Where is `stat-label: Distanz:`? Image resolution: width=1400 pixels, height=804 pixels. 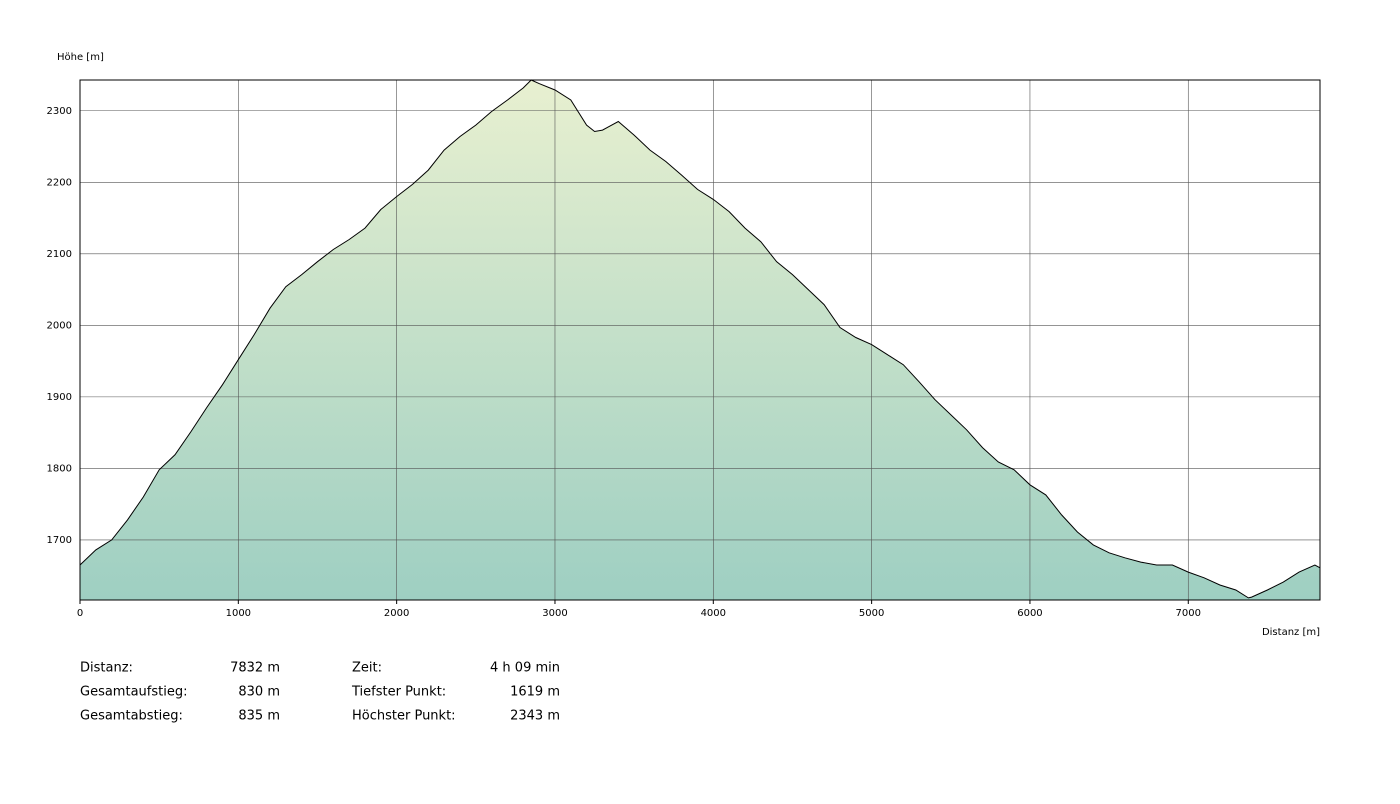
stat-label: Distanz: is located at coordinates (106, 668).